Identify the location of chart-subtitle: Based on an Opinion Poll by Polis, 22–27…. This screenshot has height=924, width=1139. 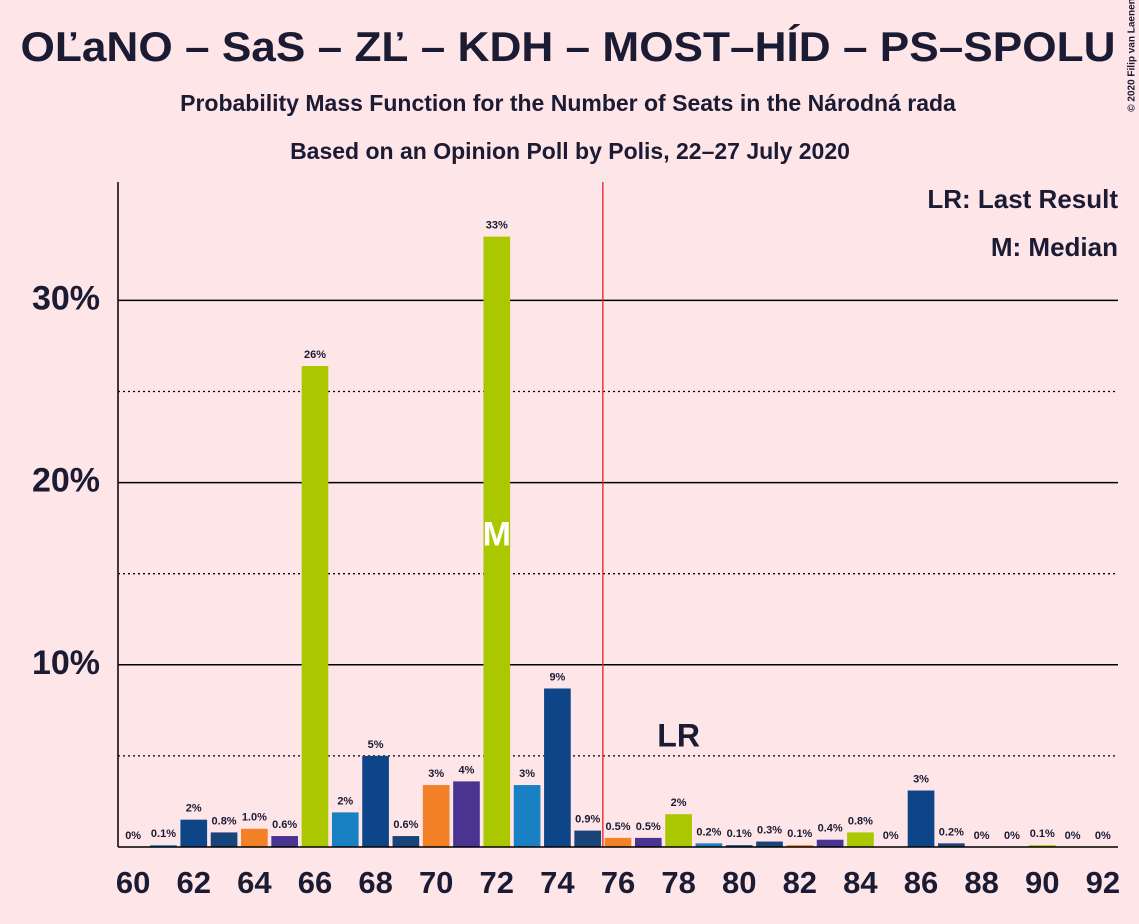
(570, 151).